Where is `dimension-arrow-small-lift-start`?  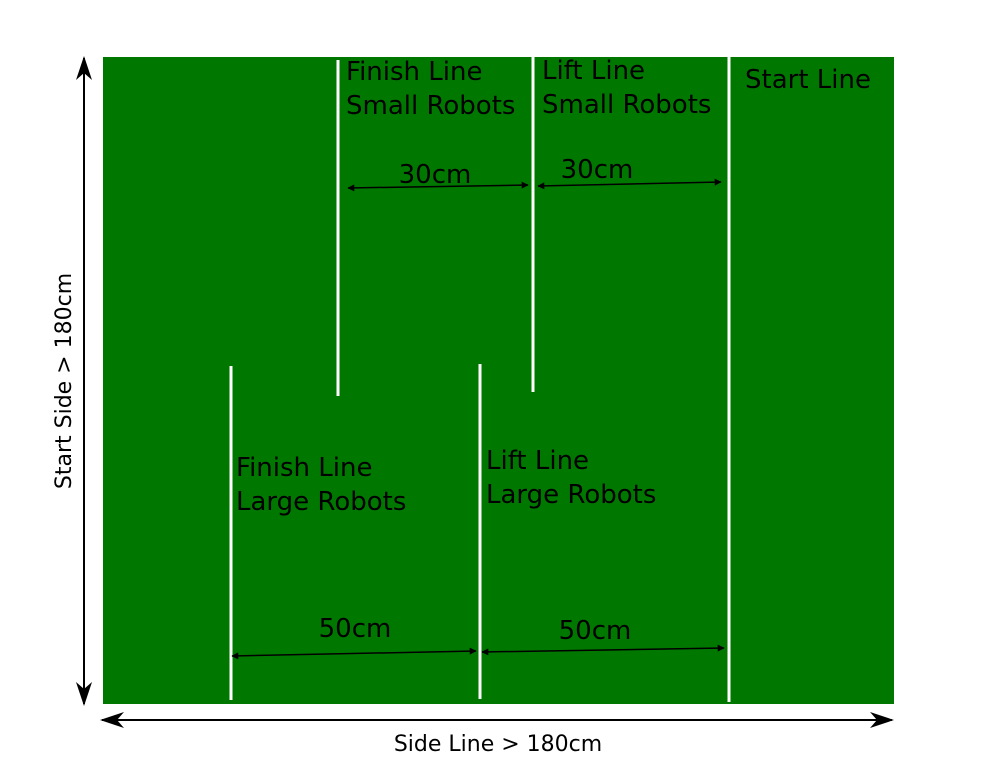 dimension-arrow-small-lift-start is located at coordinates (629, 184).